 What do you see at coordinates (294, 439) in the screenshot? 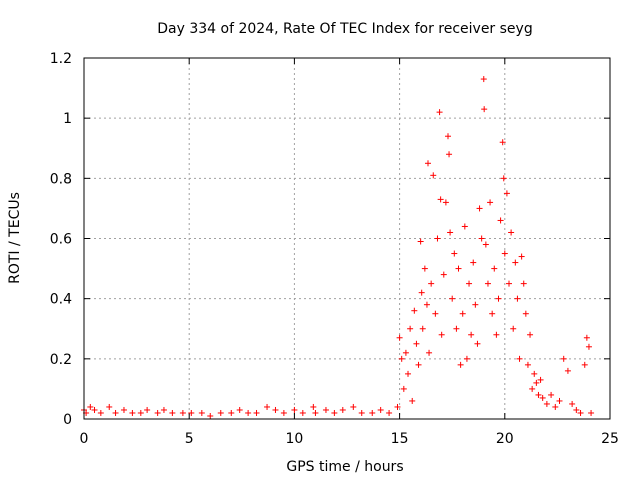
I see `x-tick-label: 10` at bounding box center [294, 439].